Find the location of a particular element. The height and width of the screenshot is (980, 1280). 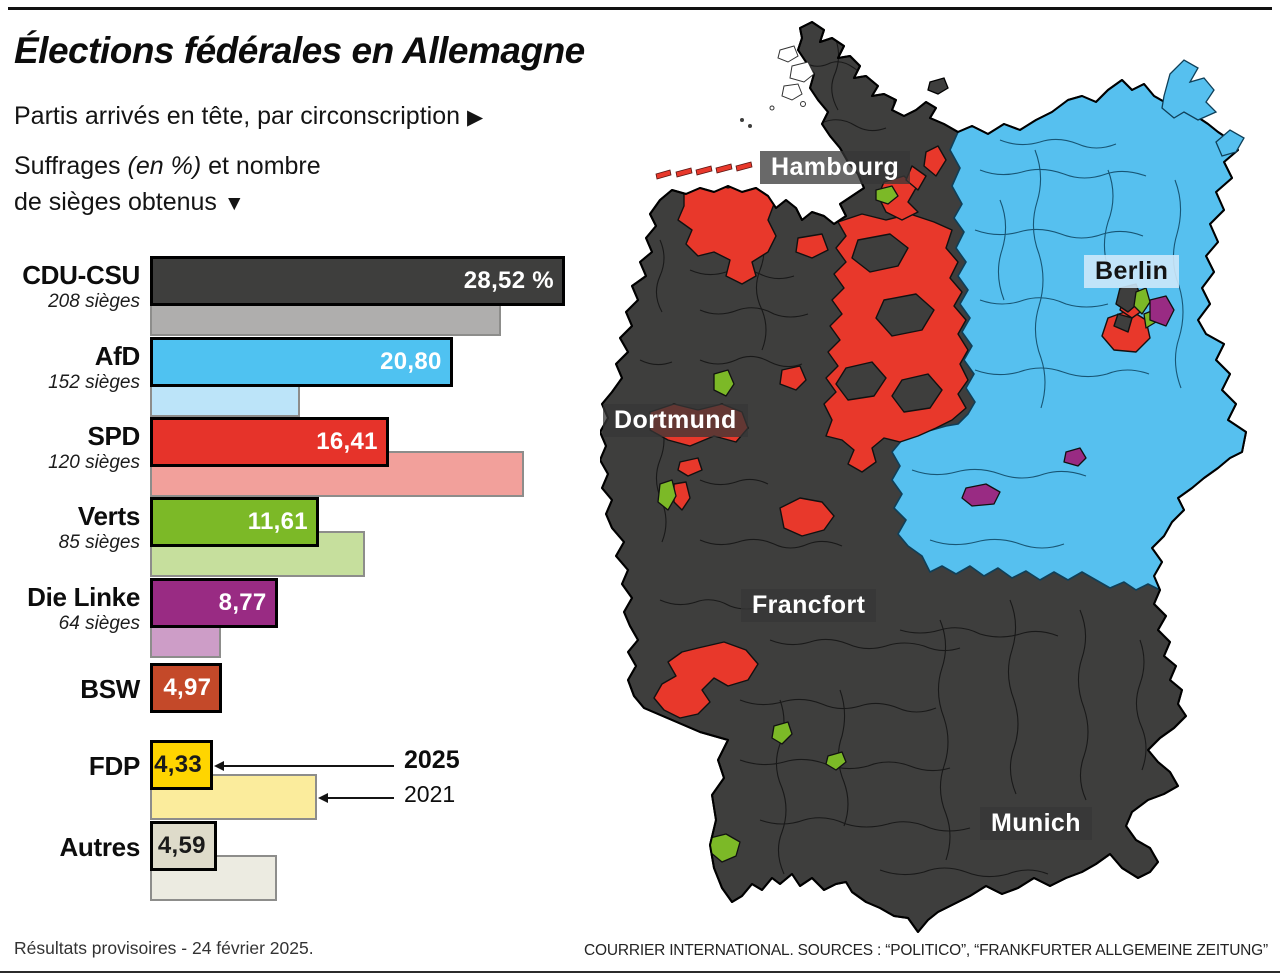

chart-row-CDU-CSU: CDU-CSU 208 sièges 28,52 % is located at coordinates (320, 297).